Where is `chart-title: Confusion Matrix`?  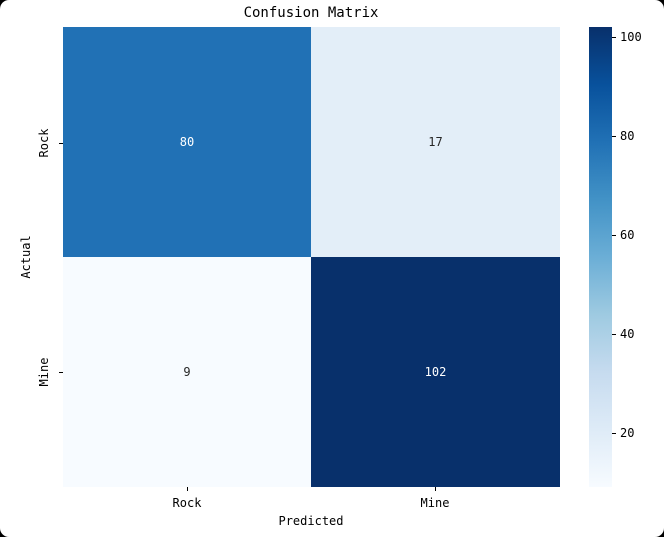 chart-title: Confusion Matrix is located at coordinates (311, 13).